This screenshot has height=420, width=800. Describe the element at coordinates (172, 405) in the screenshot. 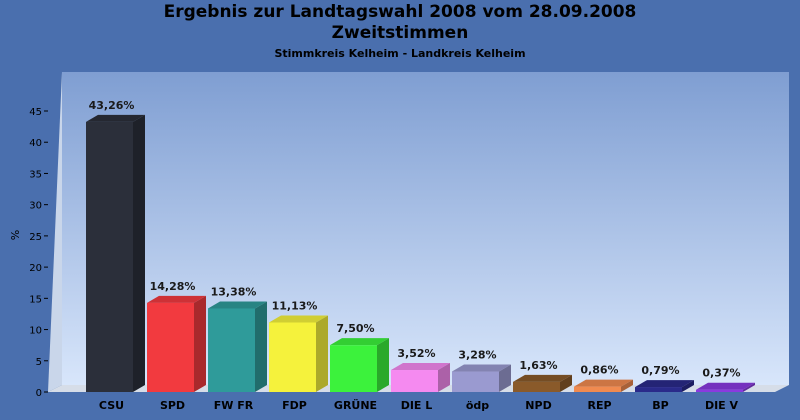

I see `x-tick-label: SPD` at that location.